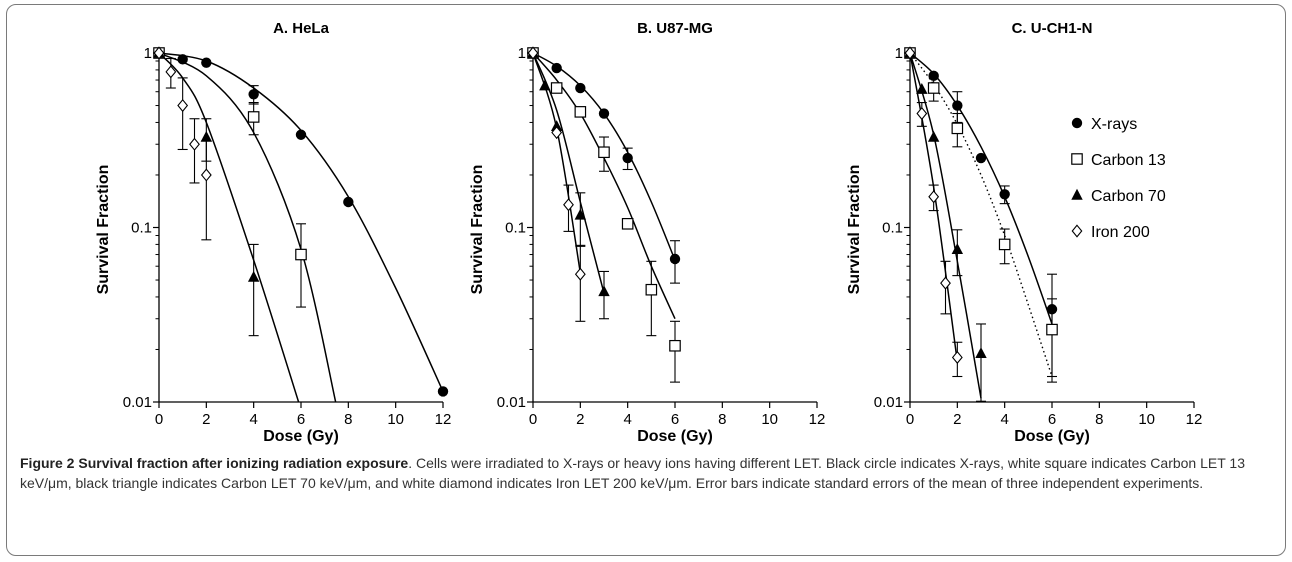 This screenshot has height=562, width=1292. I want to click on legend-label-fe200: Iron 200, so click(1120, 232).